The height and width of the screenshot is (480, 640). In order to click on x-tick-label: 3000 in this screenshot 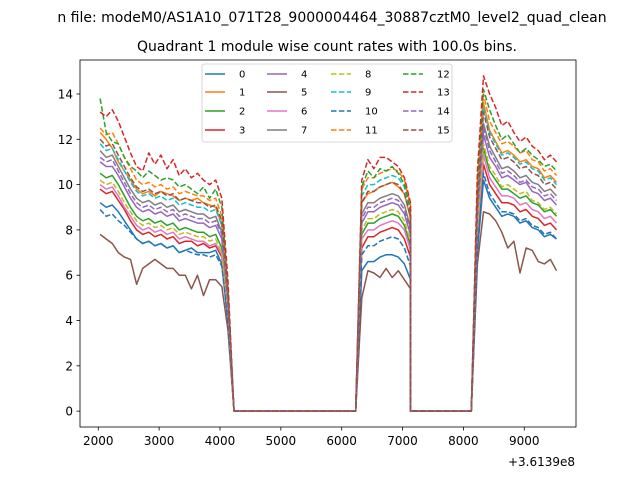, I will do `click(159, 441)`.